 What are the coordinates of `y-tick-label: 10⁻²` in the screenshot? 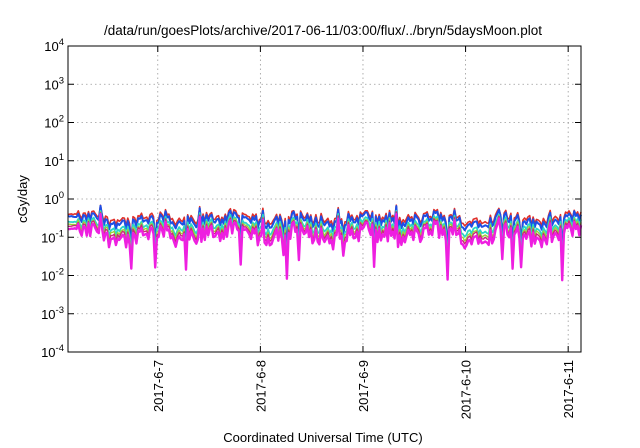 It's located at (52, 275).